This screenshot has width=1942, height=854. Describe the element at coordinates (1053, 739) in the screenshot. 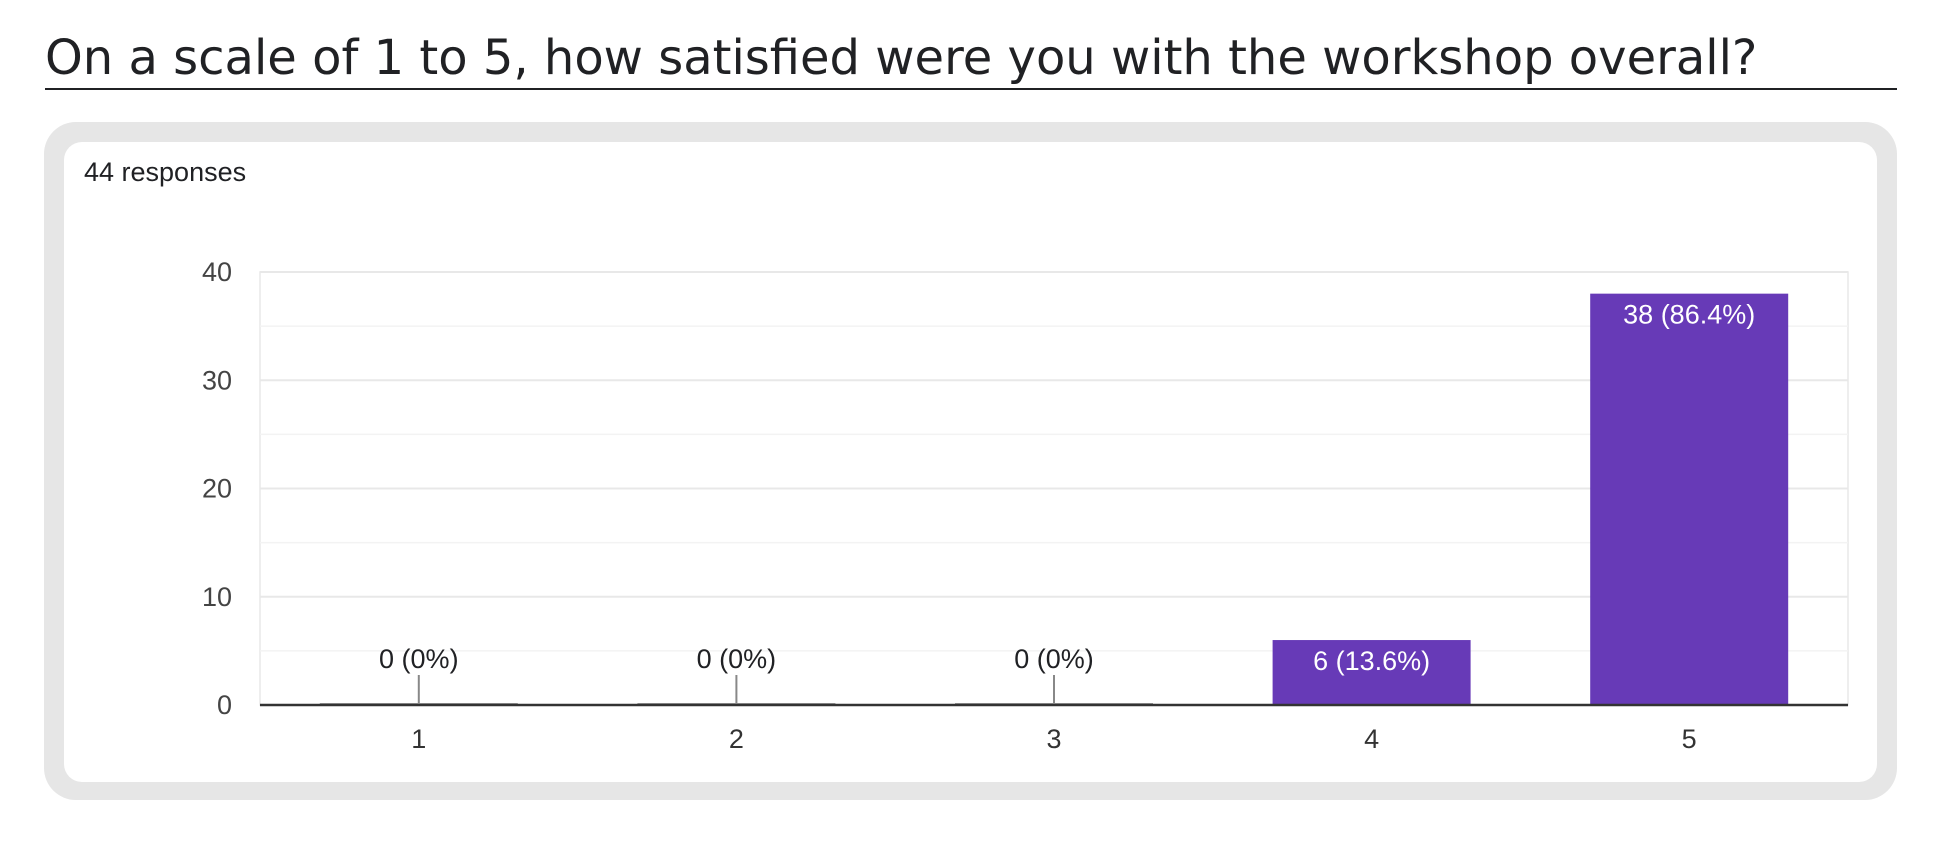

I see `x-tick-label: 3` at that location.